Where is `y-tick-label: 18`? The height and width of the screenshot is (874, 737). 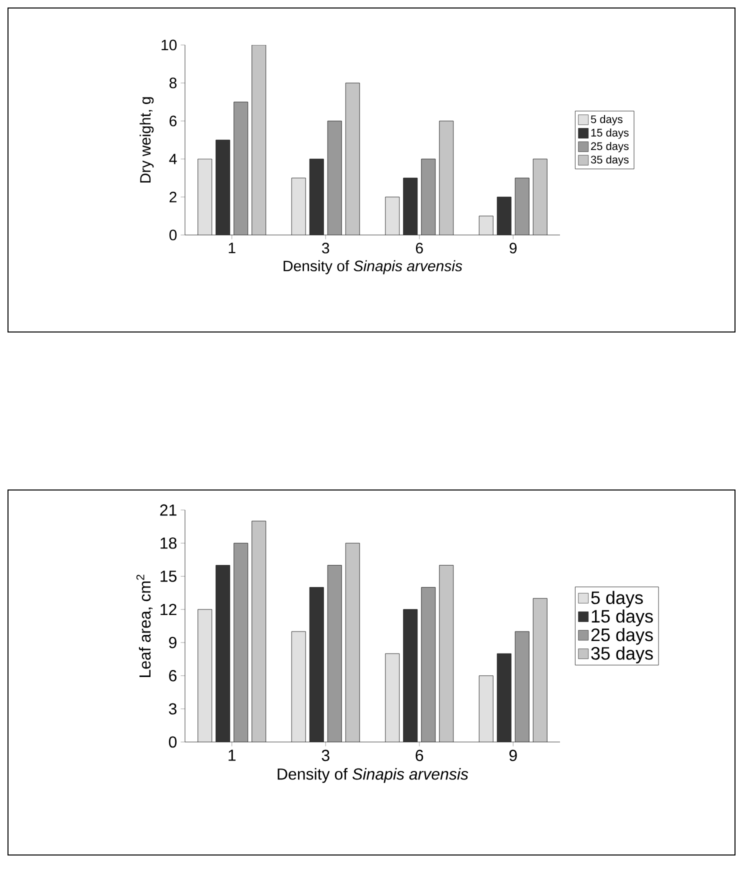
y-tick-label: 18 is located at coordinates (168, 543).